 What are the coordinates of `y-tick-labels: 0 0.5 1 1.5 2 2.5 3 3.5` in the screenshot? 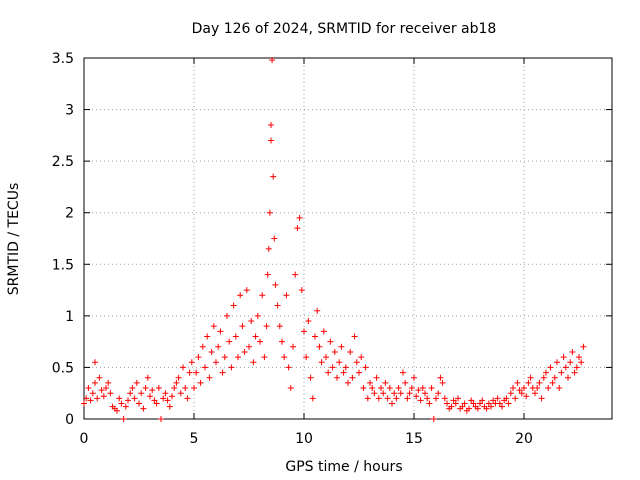 It's located at (63, 239).